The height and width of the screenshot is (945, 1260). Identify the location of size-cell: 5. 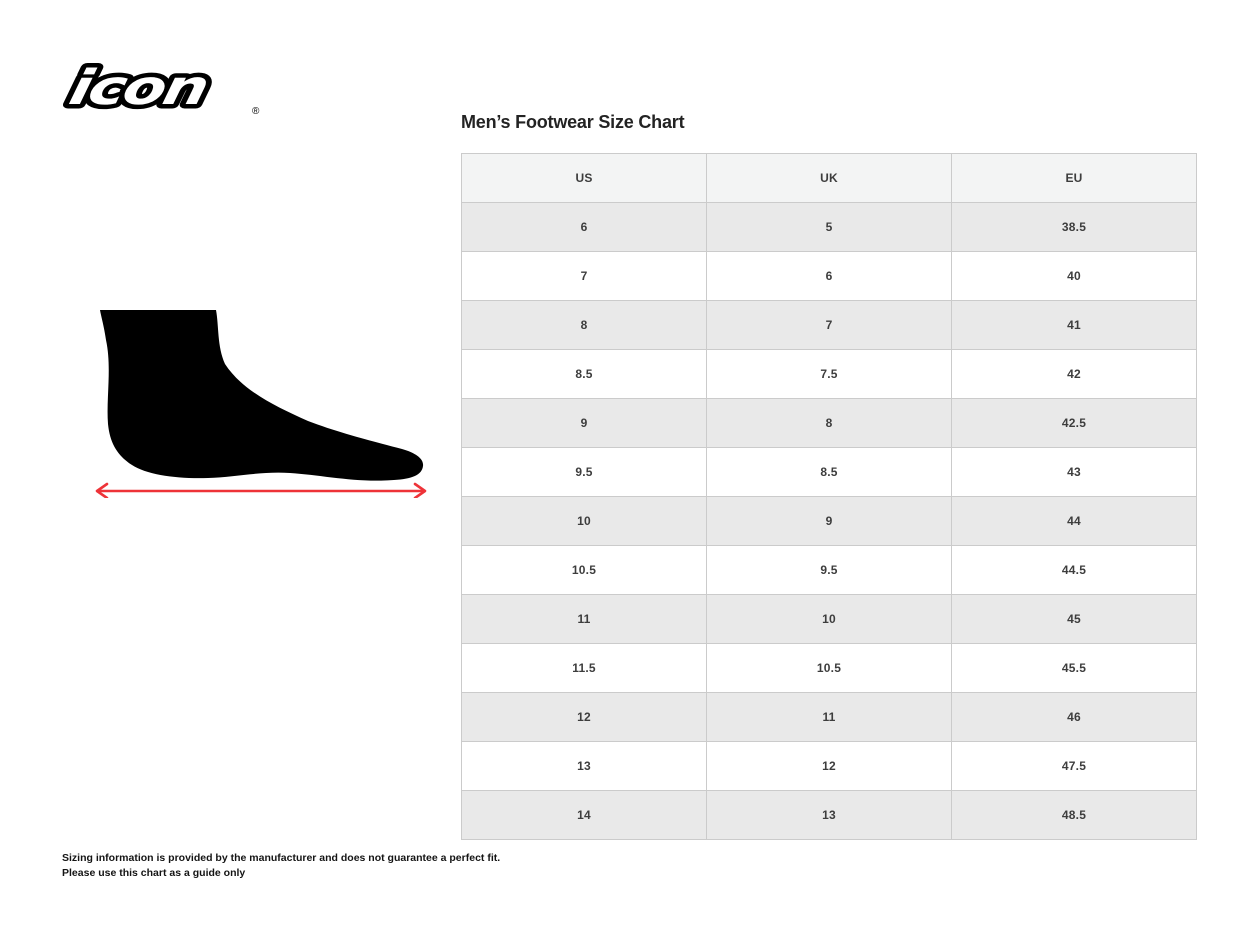
(829, 227).